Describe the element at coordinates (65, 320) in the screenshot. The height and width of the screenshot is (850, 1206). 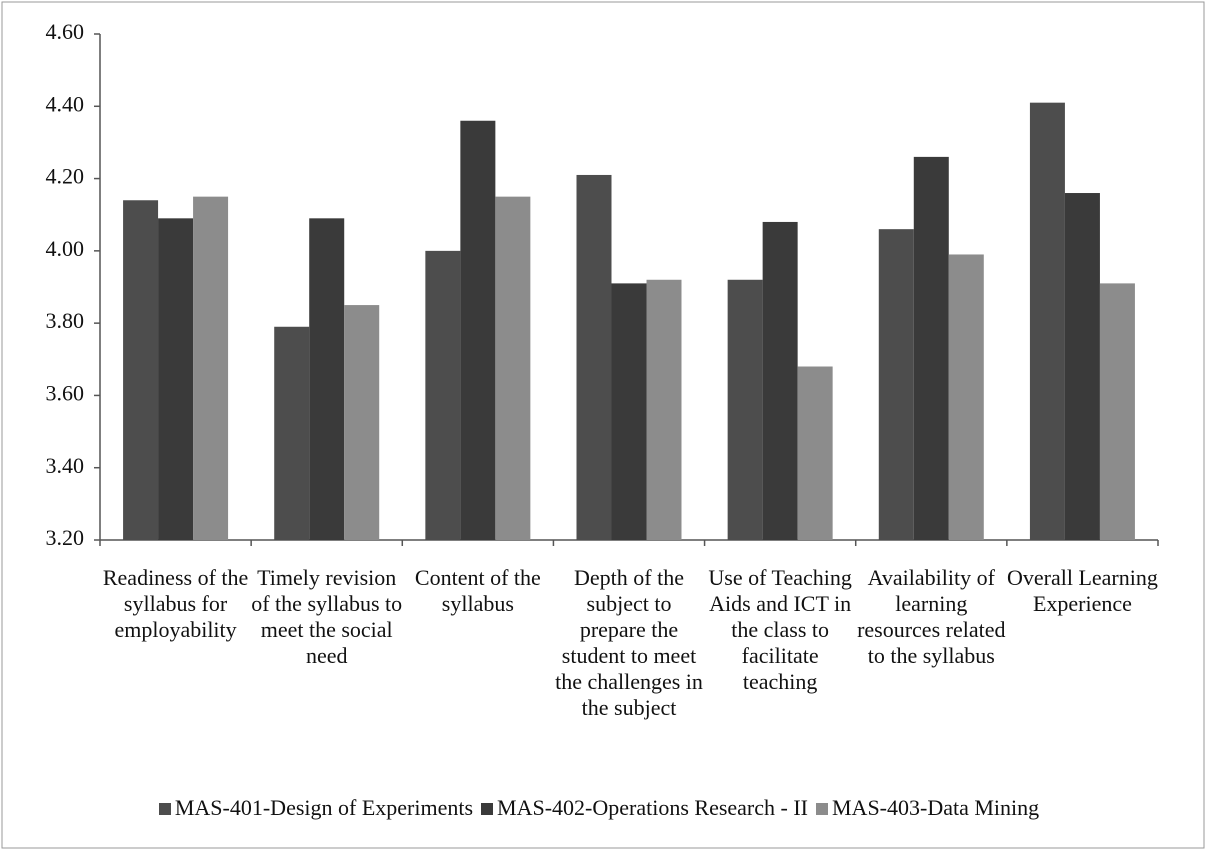
I see `y-tick-label: 3.80` at that location.